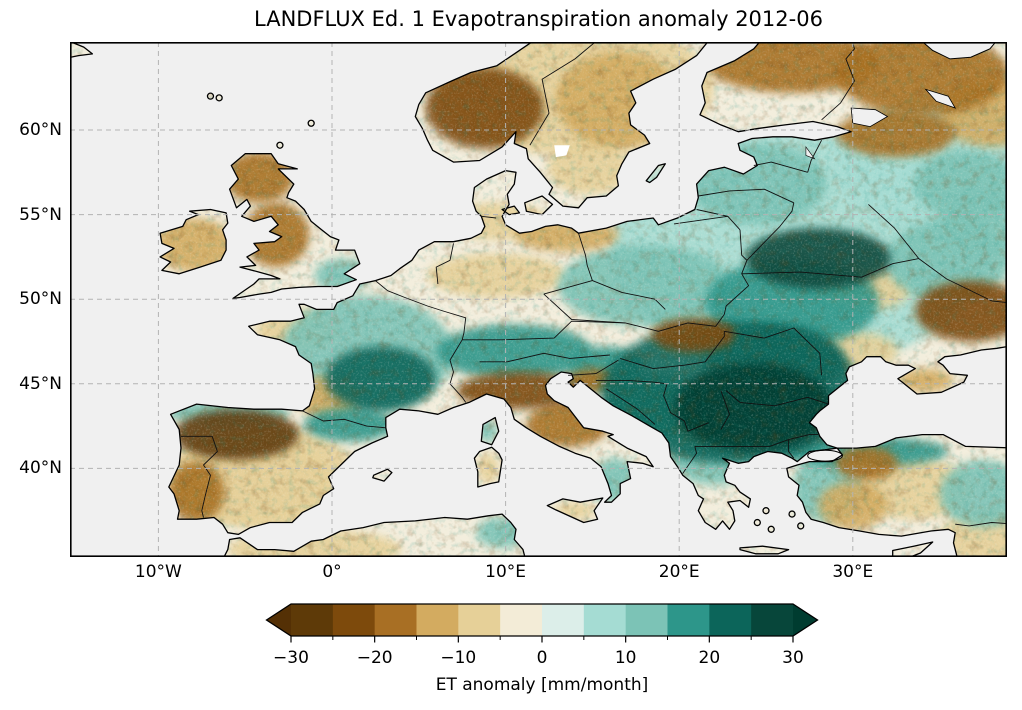 The width and height of the screenshot is (1022, 710). What do you see at coordinates (40, 214) in the screenshot?
I see `y-tick-label: 55°N` at bounding box center [40, 214].